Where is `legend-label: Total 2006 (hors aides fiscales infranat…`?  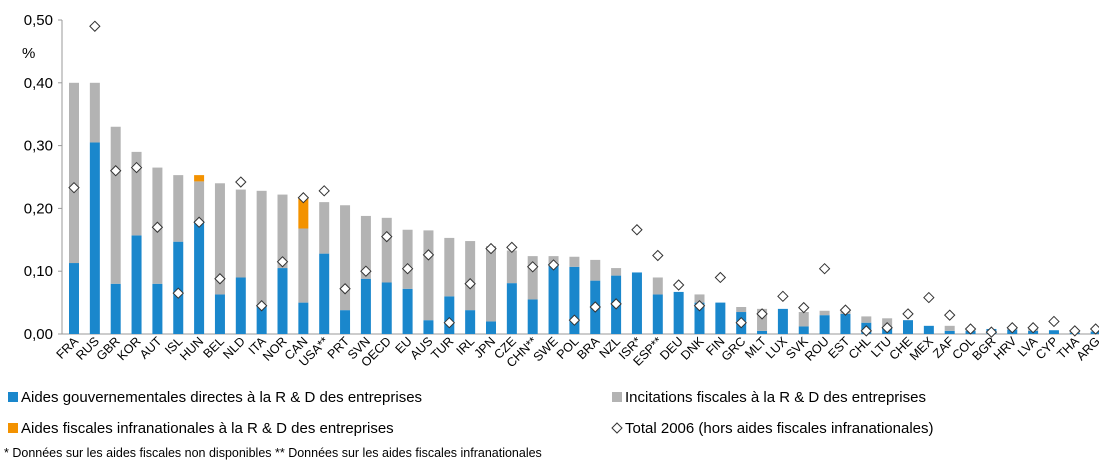
legend-label: Total 2006 (hors aides fiscales infranat… is located at coordinates (779, 428).